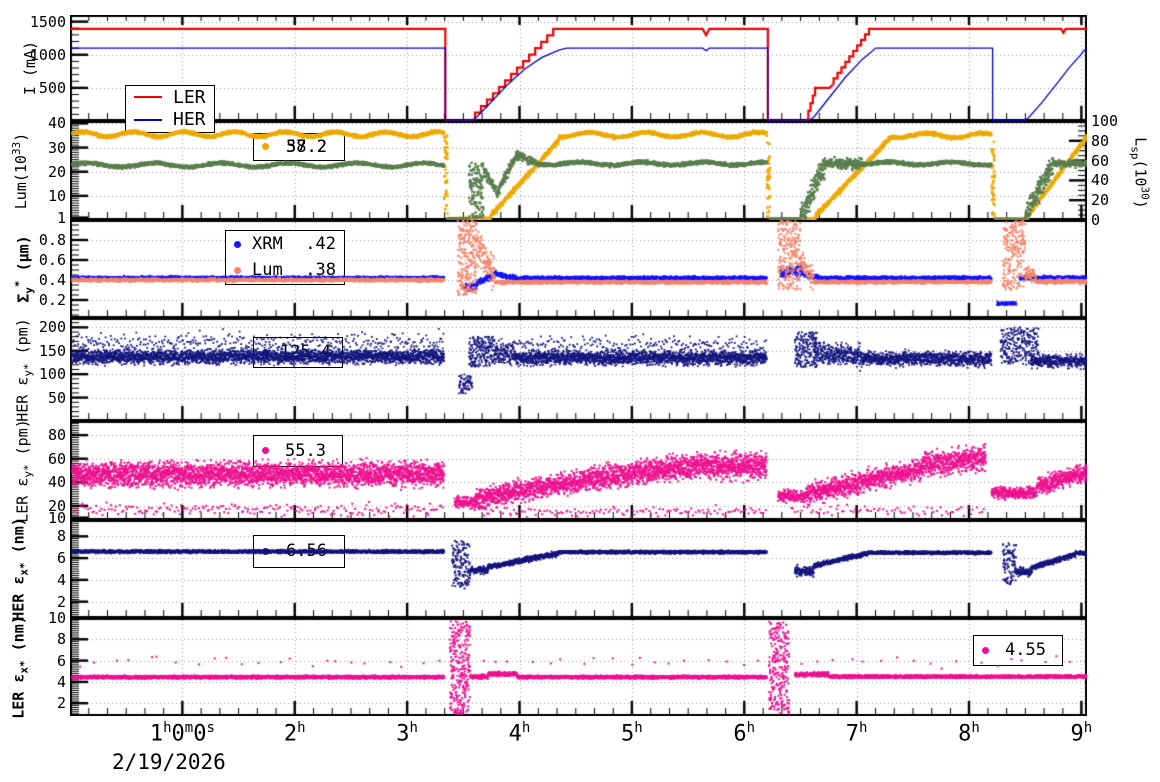  I want to click on right-y-tick-label: 100, so click(1105, 121).